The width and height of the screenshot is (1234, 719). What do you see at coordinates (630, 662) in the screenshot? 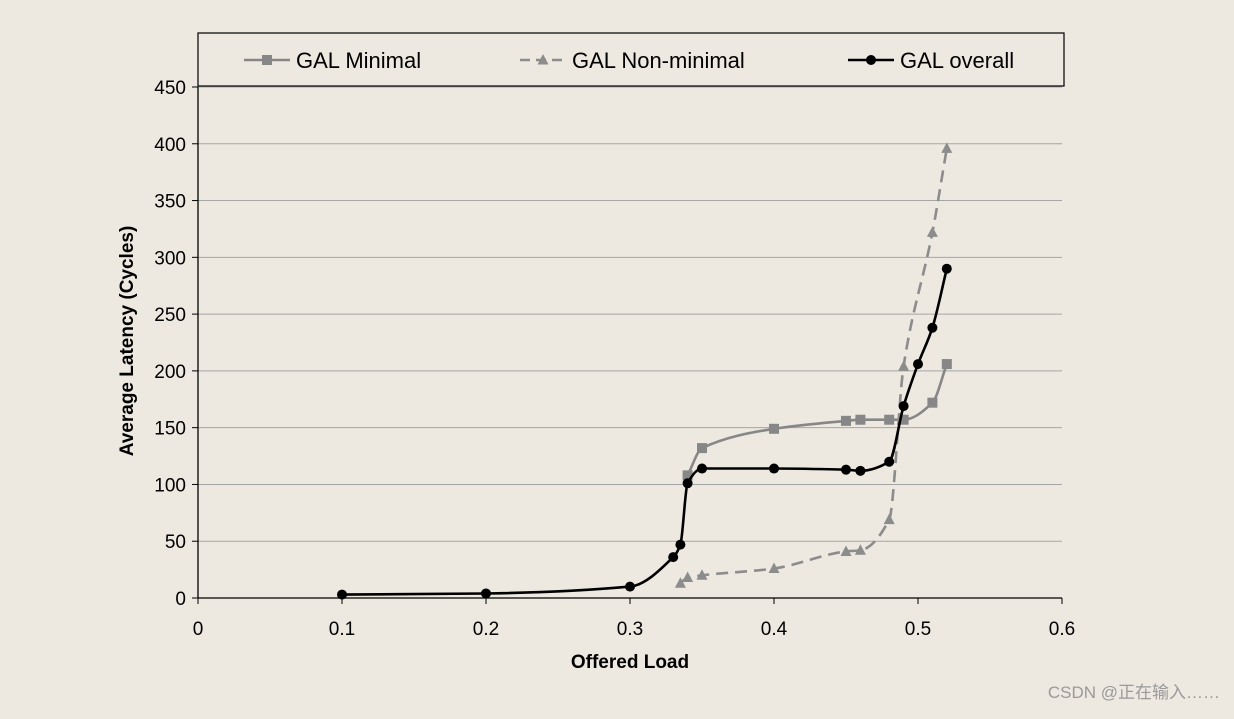
I see `x-axis-title: Offered Load` at bounding box center [630, 662].